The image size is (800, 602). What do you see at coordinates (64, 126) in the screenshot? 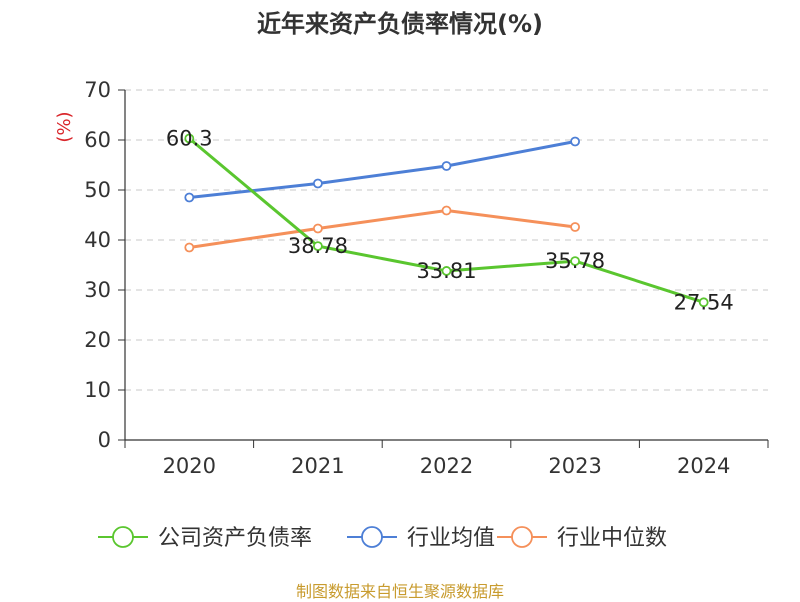
I see `y-axis-label: (%)` at bounding box center [64, 126].